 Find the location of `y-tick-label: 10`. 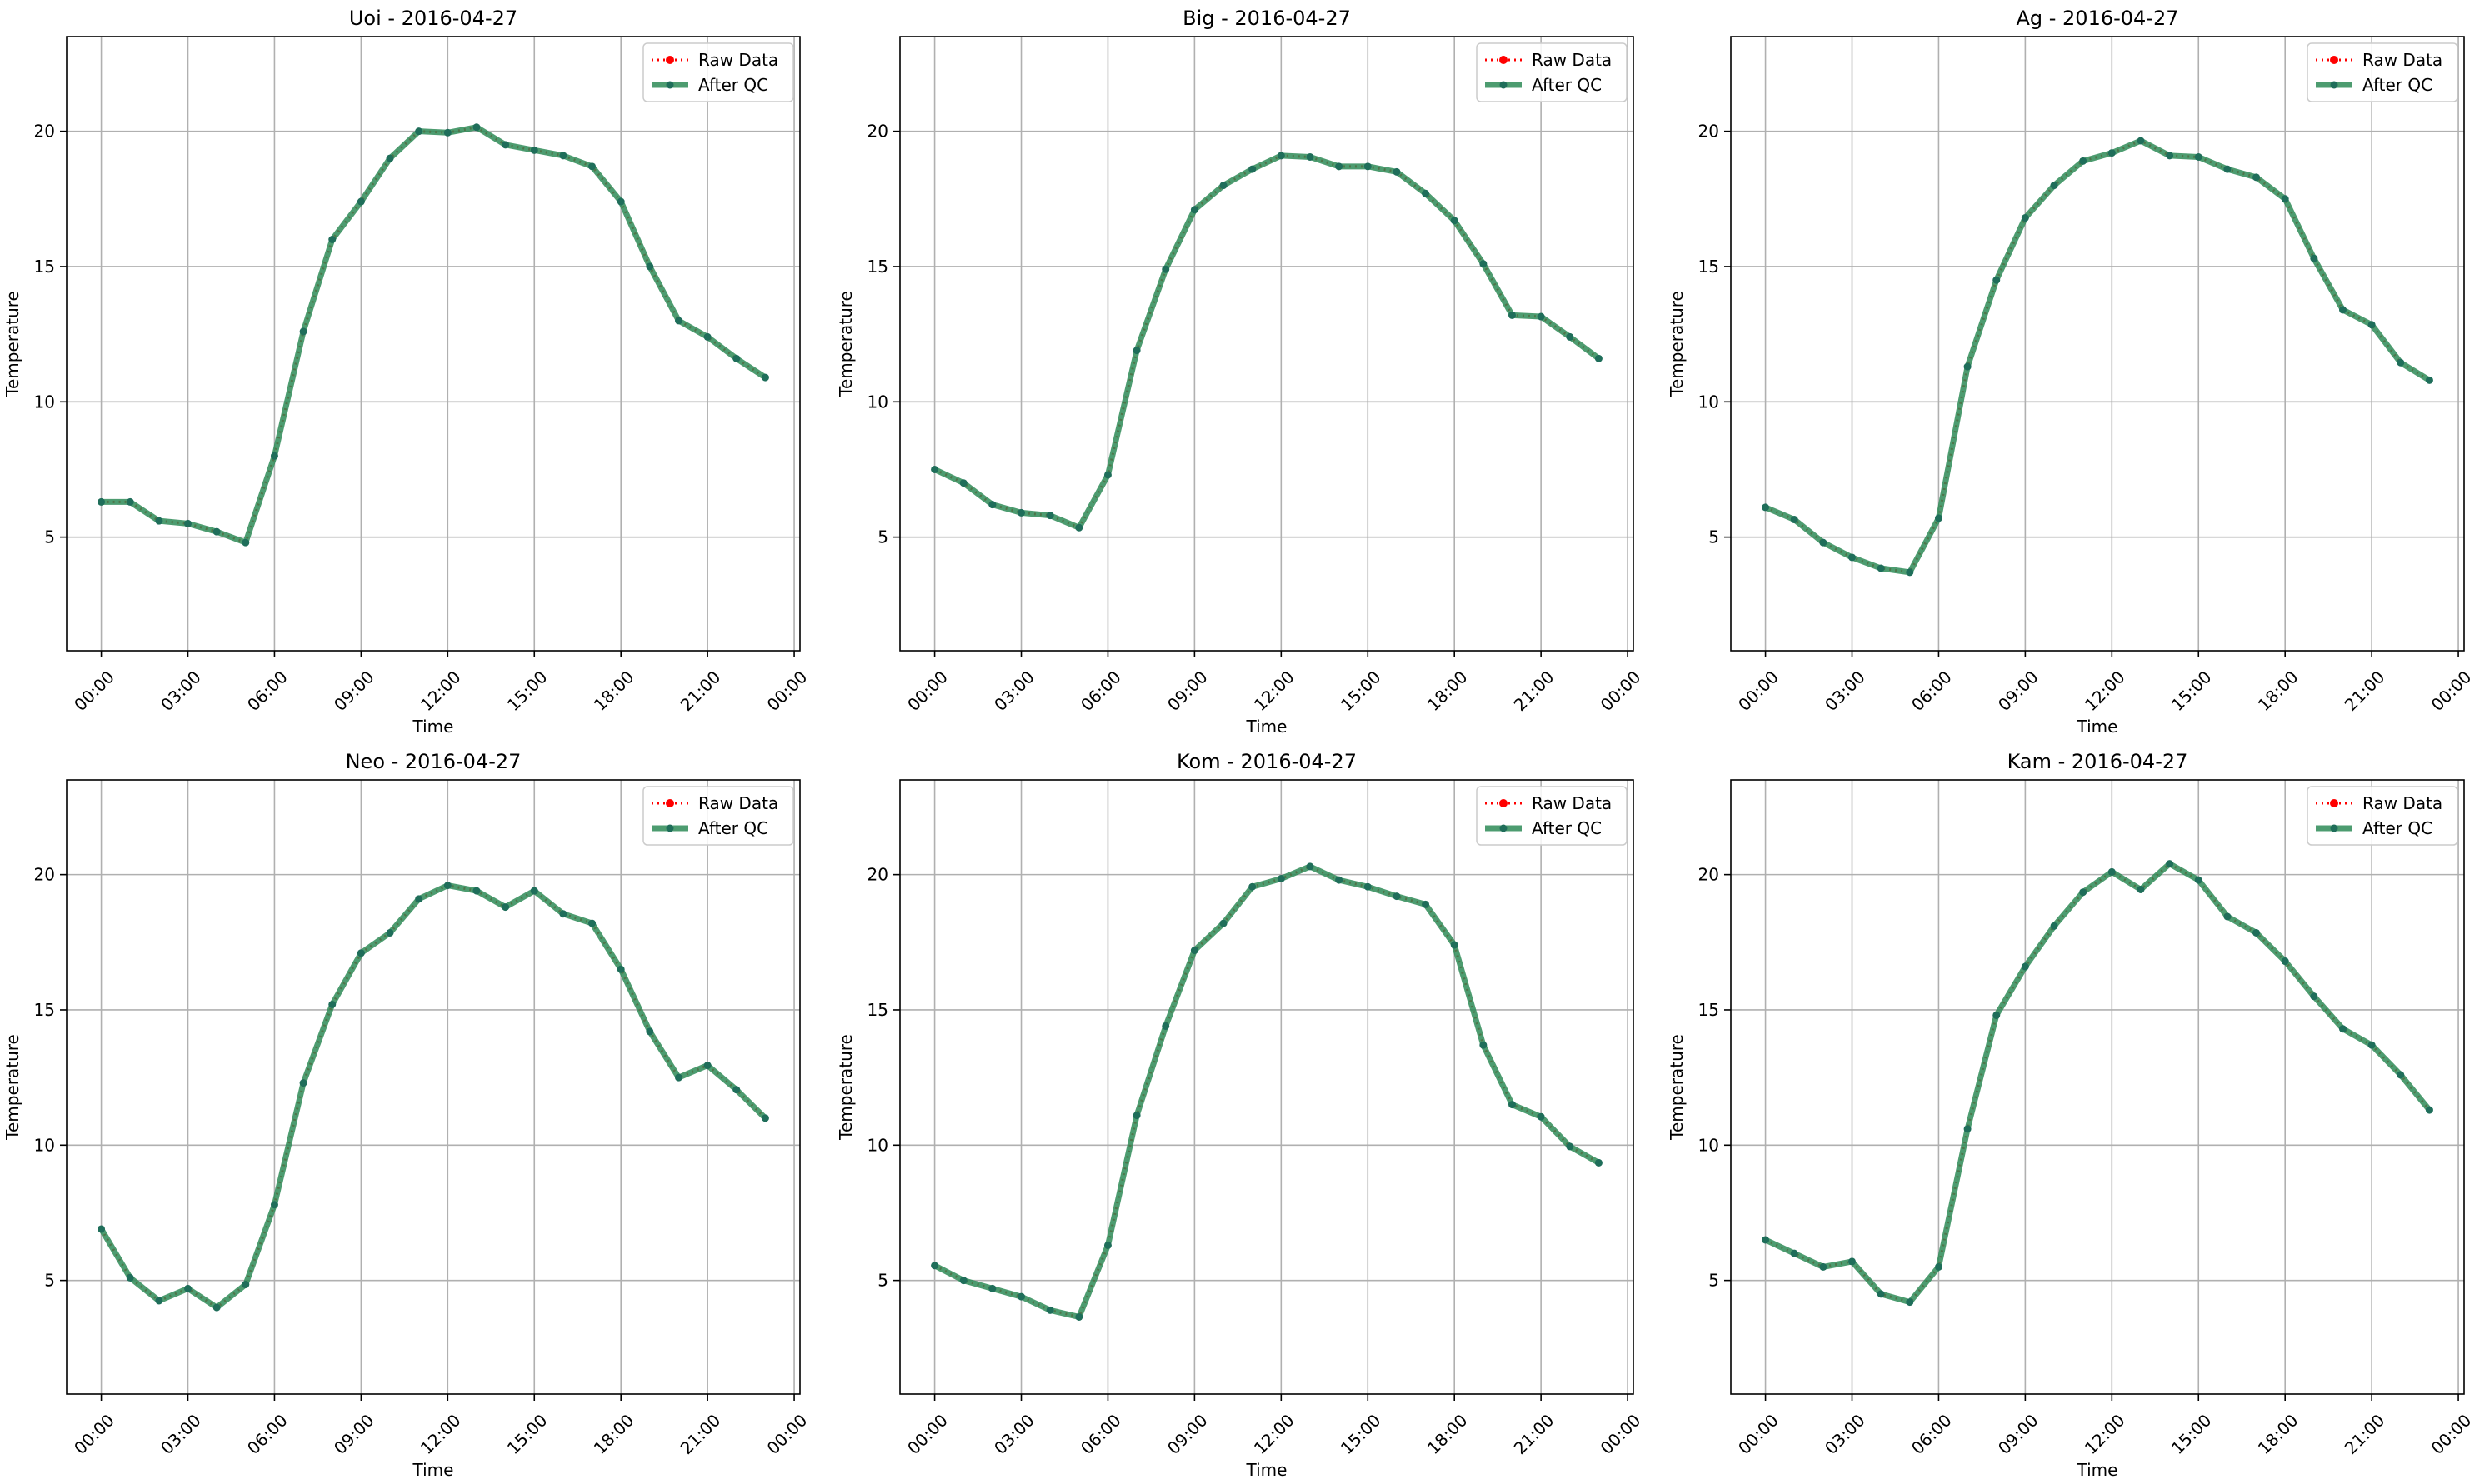

y-tick-label: 10 is located at coordinates (1708, 402).